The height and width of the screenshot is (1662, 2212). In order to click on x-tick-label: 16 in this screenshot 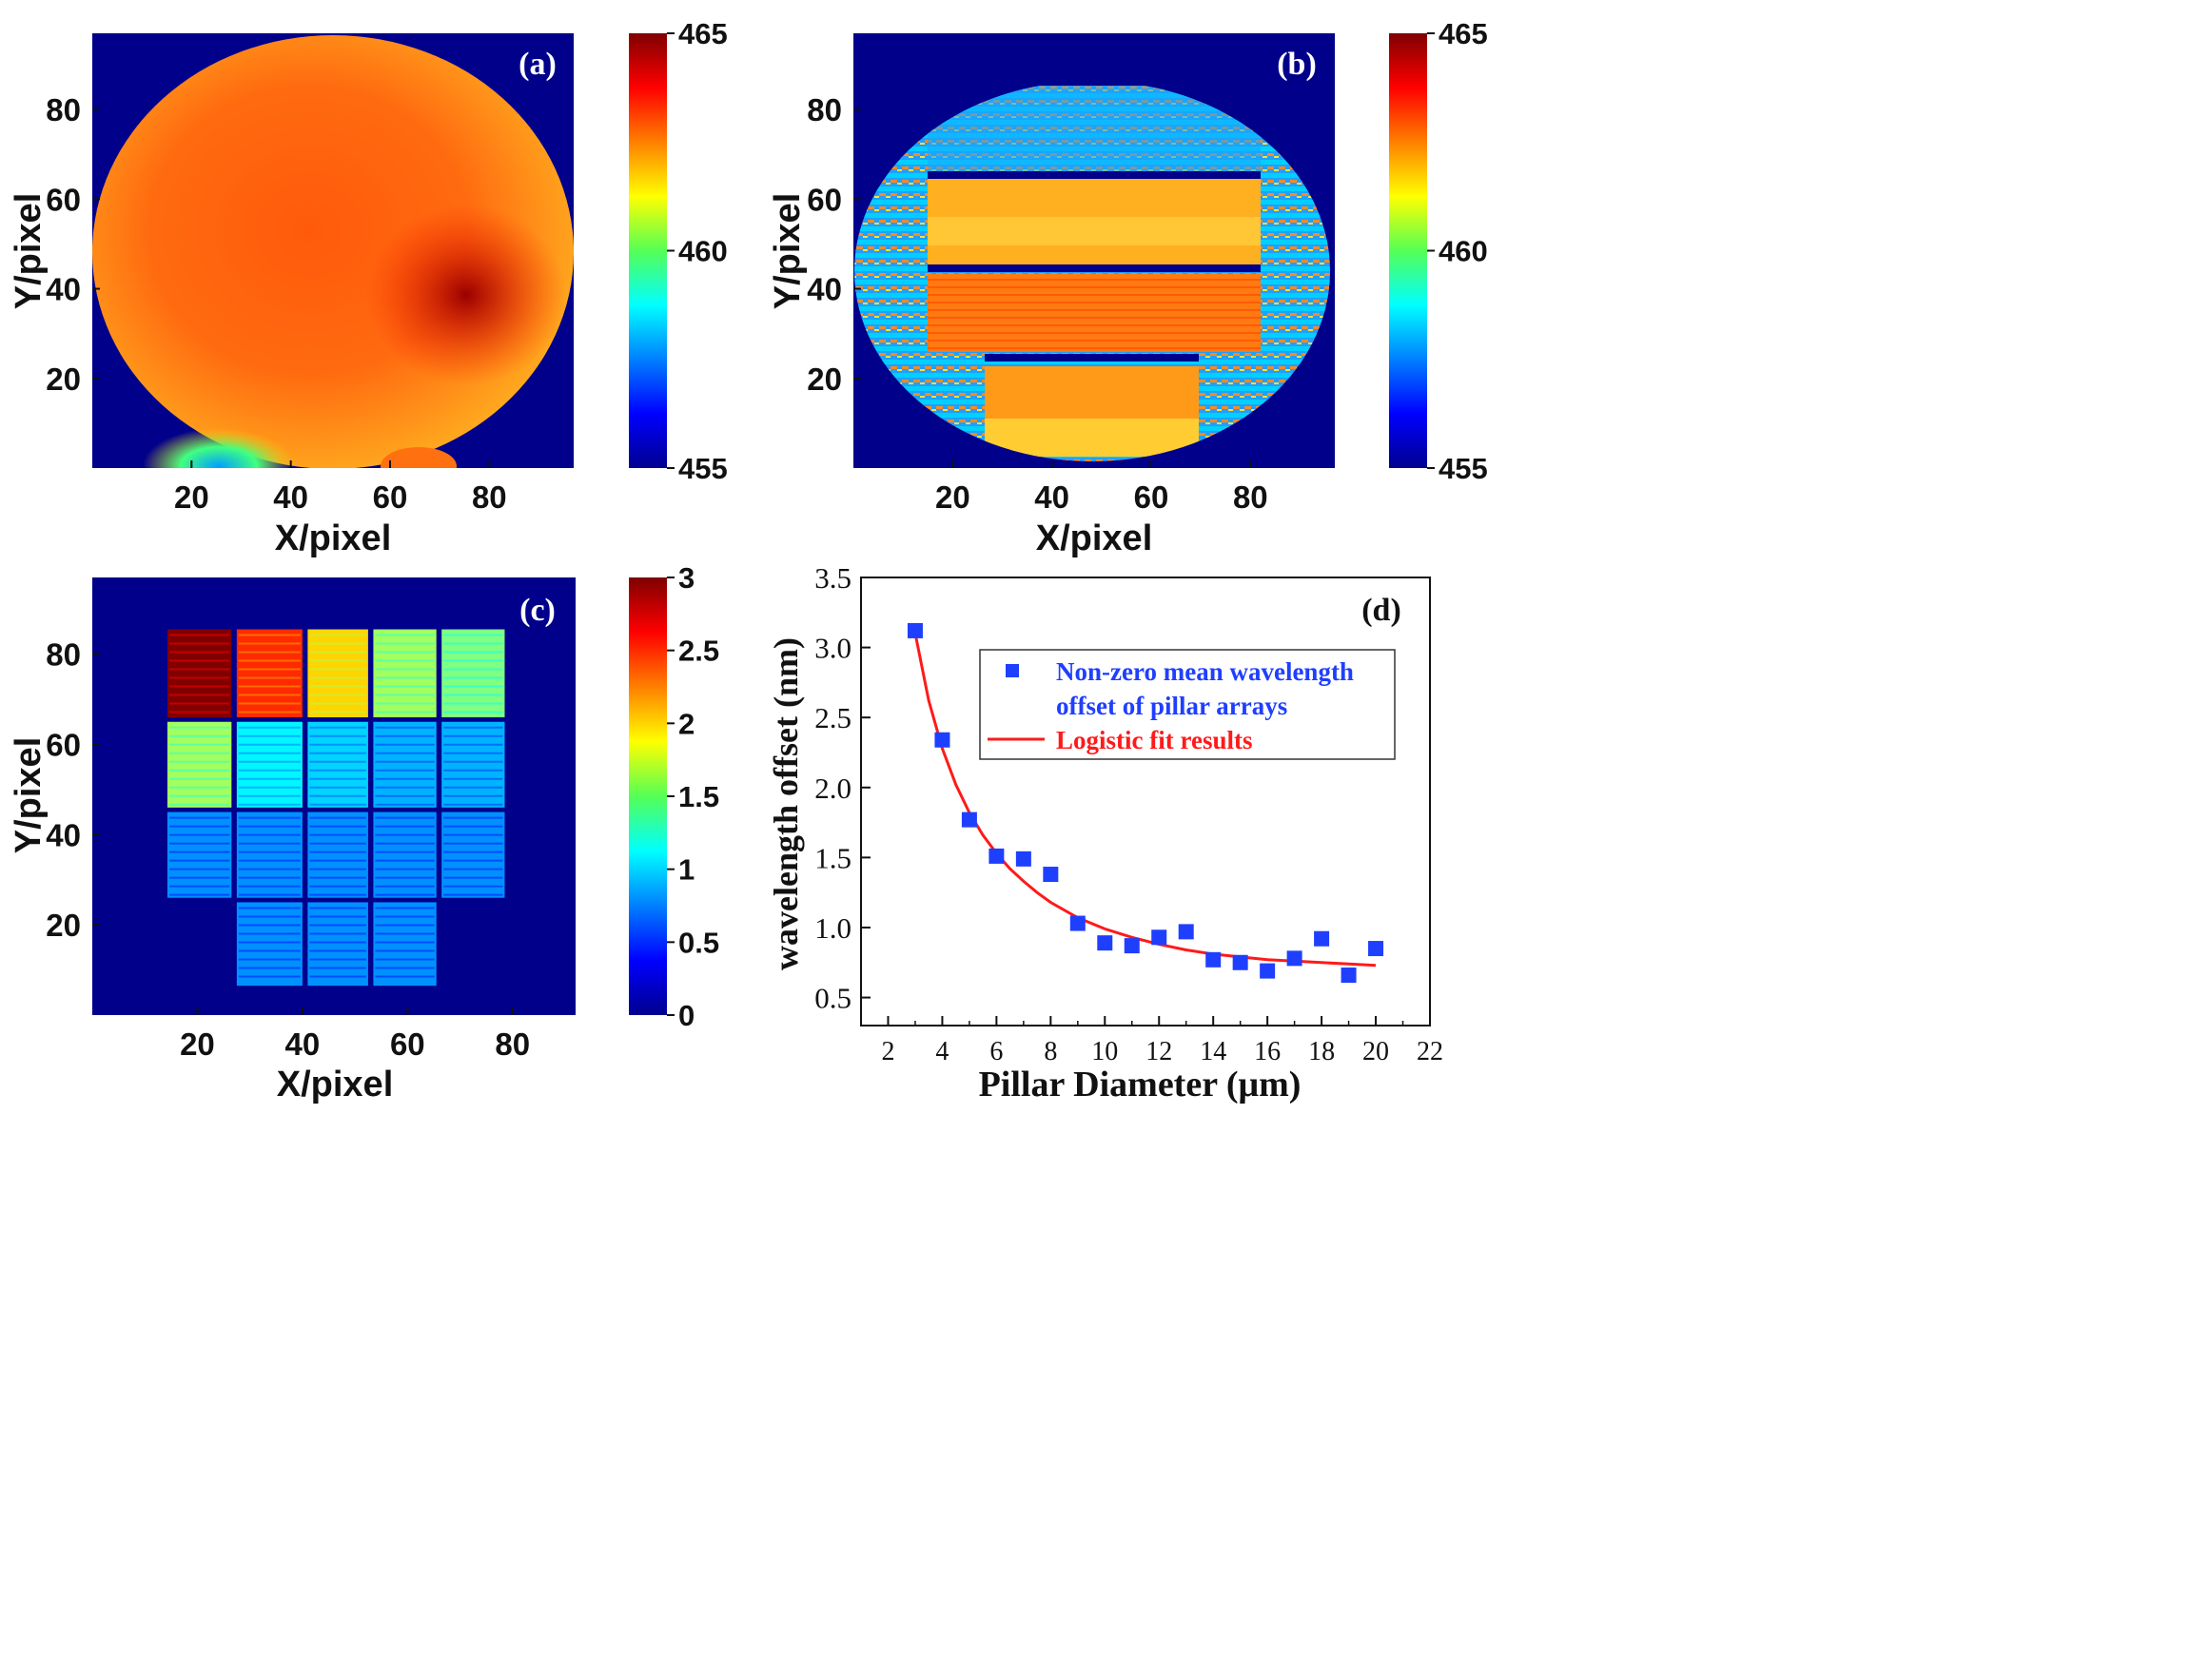, I will do `click(1267, 1051)`.